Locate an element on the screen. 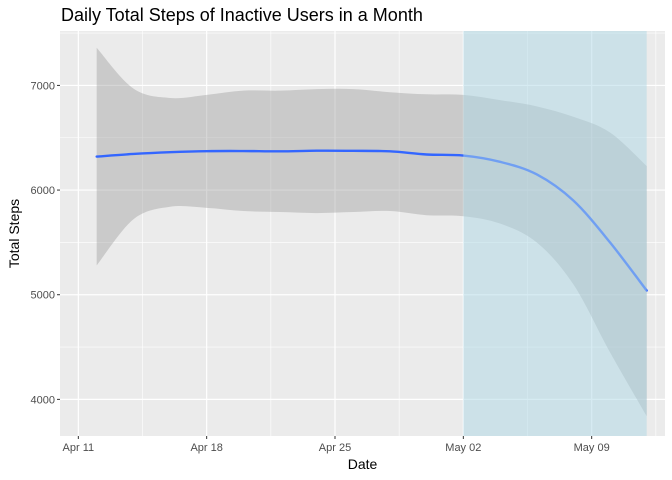  x-axis-title: Date is located at coordinates (363, 464).